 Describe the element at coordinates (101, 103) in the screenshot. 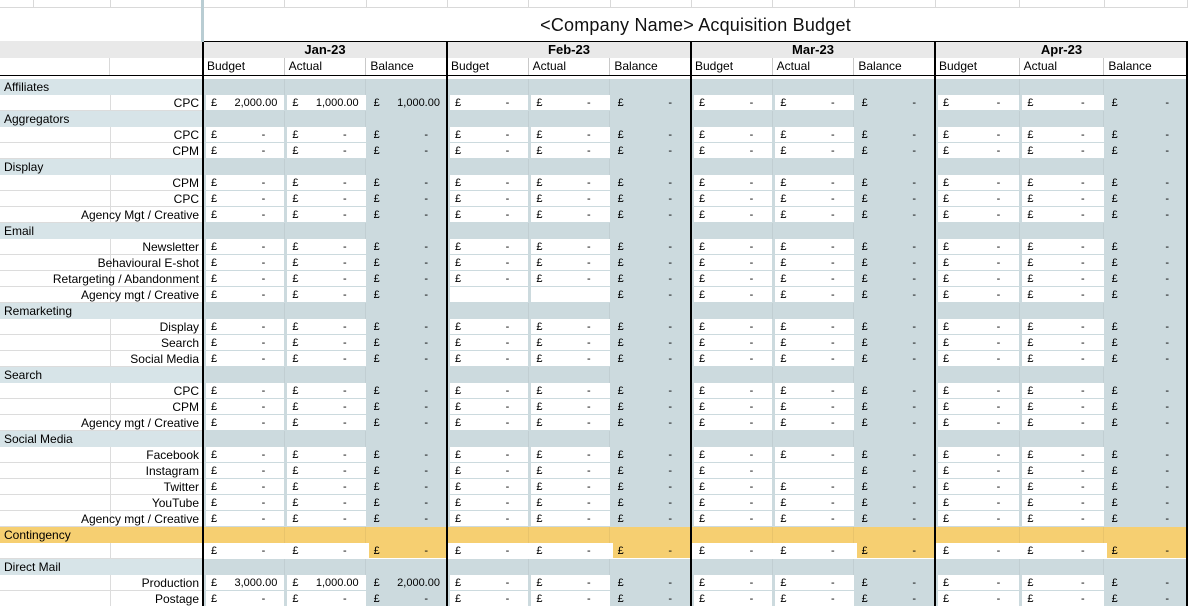

I see `row-label-cell: CPC` at that location.